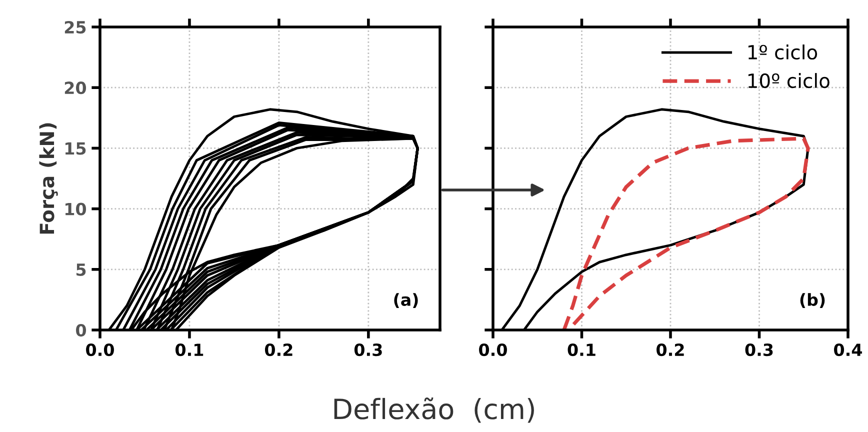 Image resolution: width=868 pixels, height=432 pixels. I want to click on annotation: (b), so click(812, 300).